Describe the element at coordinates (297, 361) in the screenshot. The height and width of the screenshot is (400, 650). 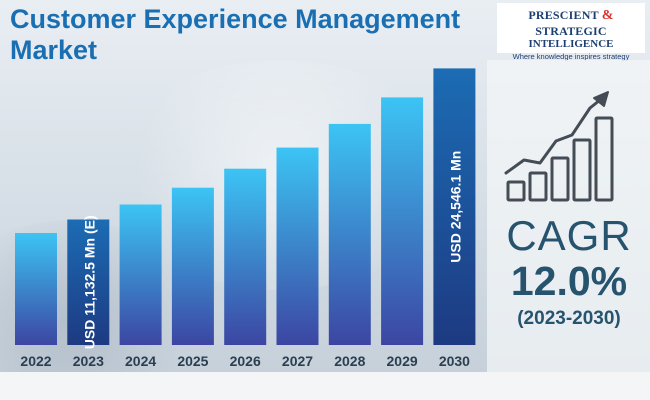
I see `x-tick-label-2027: 2027` at that location.